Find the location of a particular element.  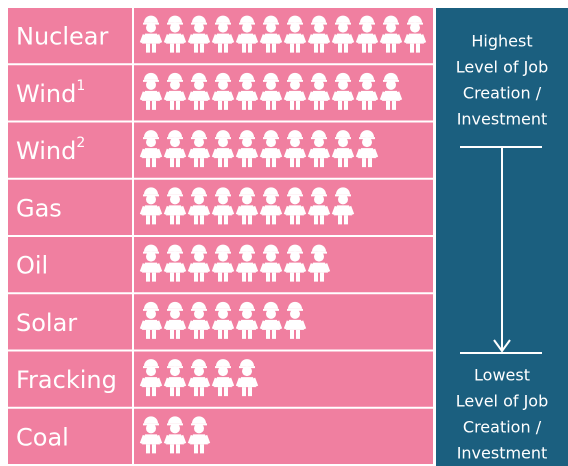

note-line: Creation / is located at coordinates (502, 427).